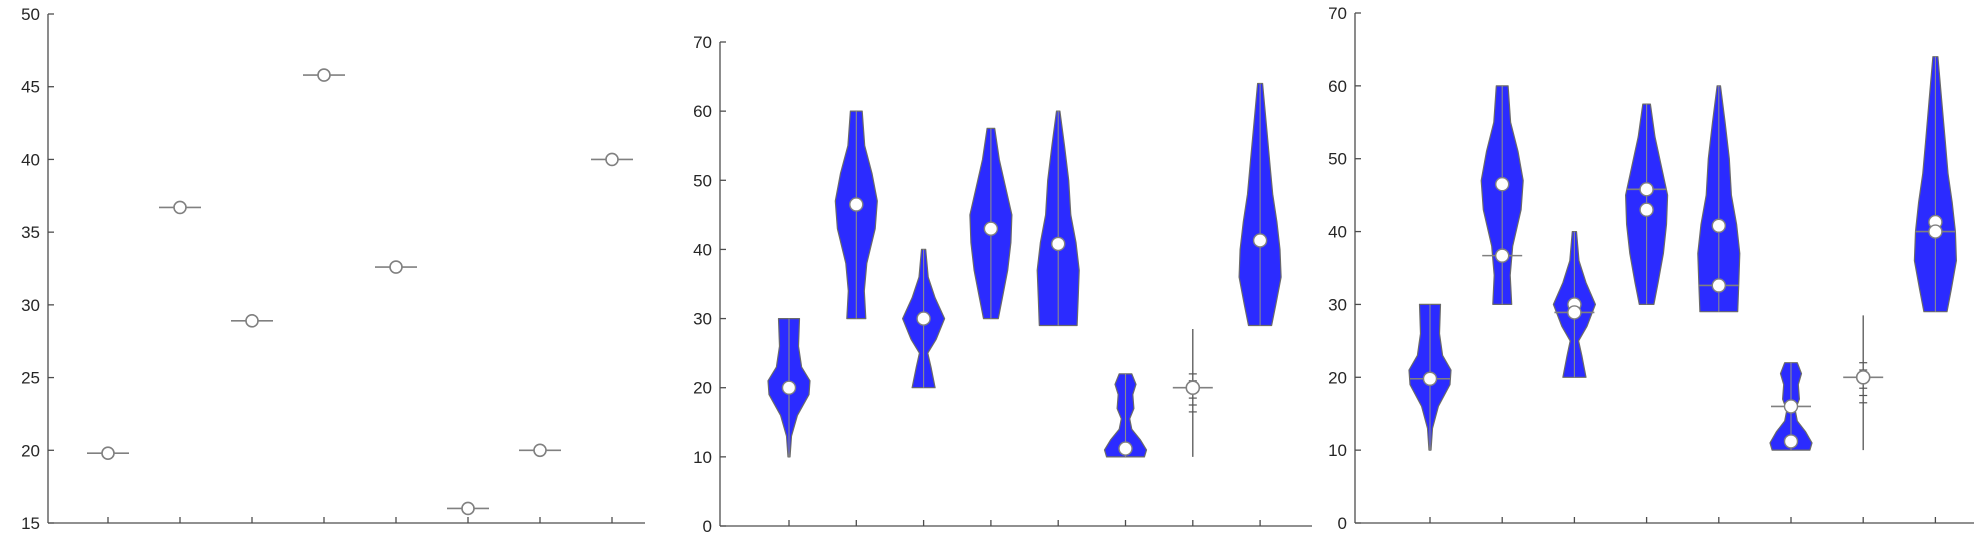 The width and height of the screenshot is (1974, 537). What do you see at coordinates (30, 378) in the screenshot?
I see `y-tick-label: 25` at bounding box center [30, 378].